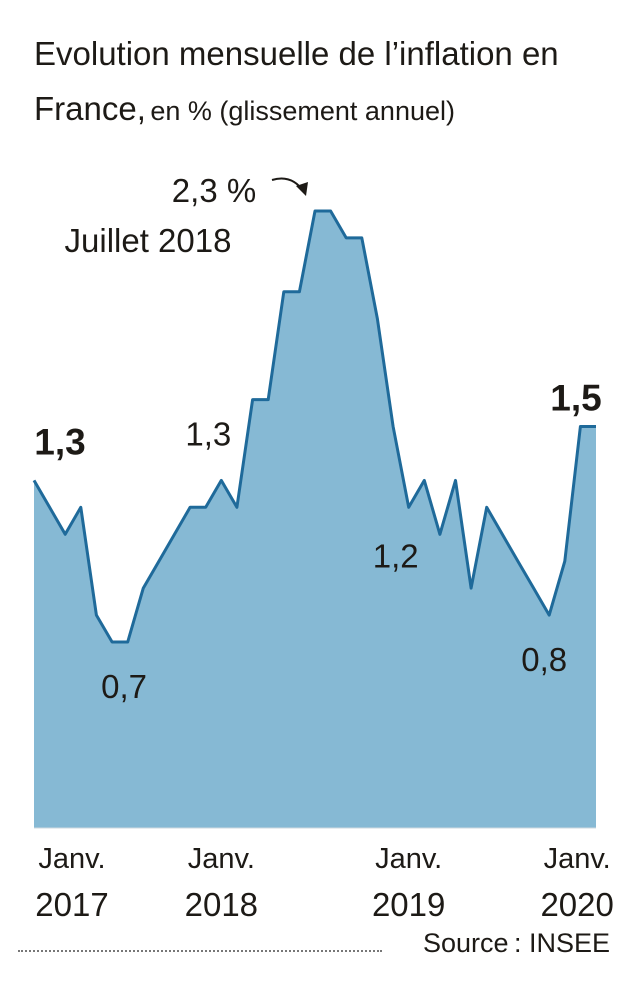 The width and height of the screenshot is (632, 998). What do you see at coordinates (544, 659) in the screenshot?
I see `data-label: 0,8` at bounding box center [544, 659].